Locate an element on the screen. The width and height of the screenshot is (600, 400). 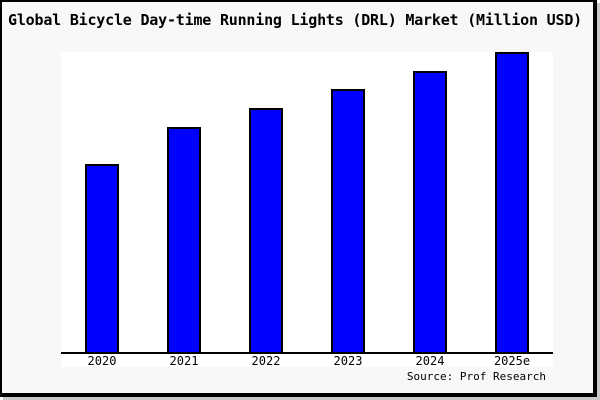
bar-slot-2021 is located at coordinates (184, 202).